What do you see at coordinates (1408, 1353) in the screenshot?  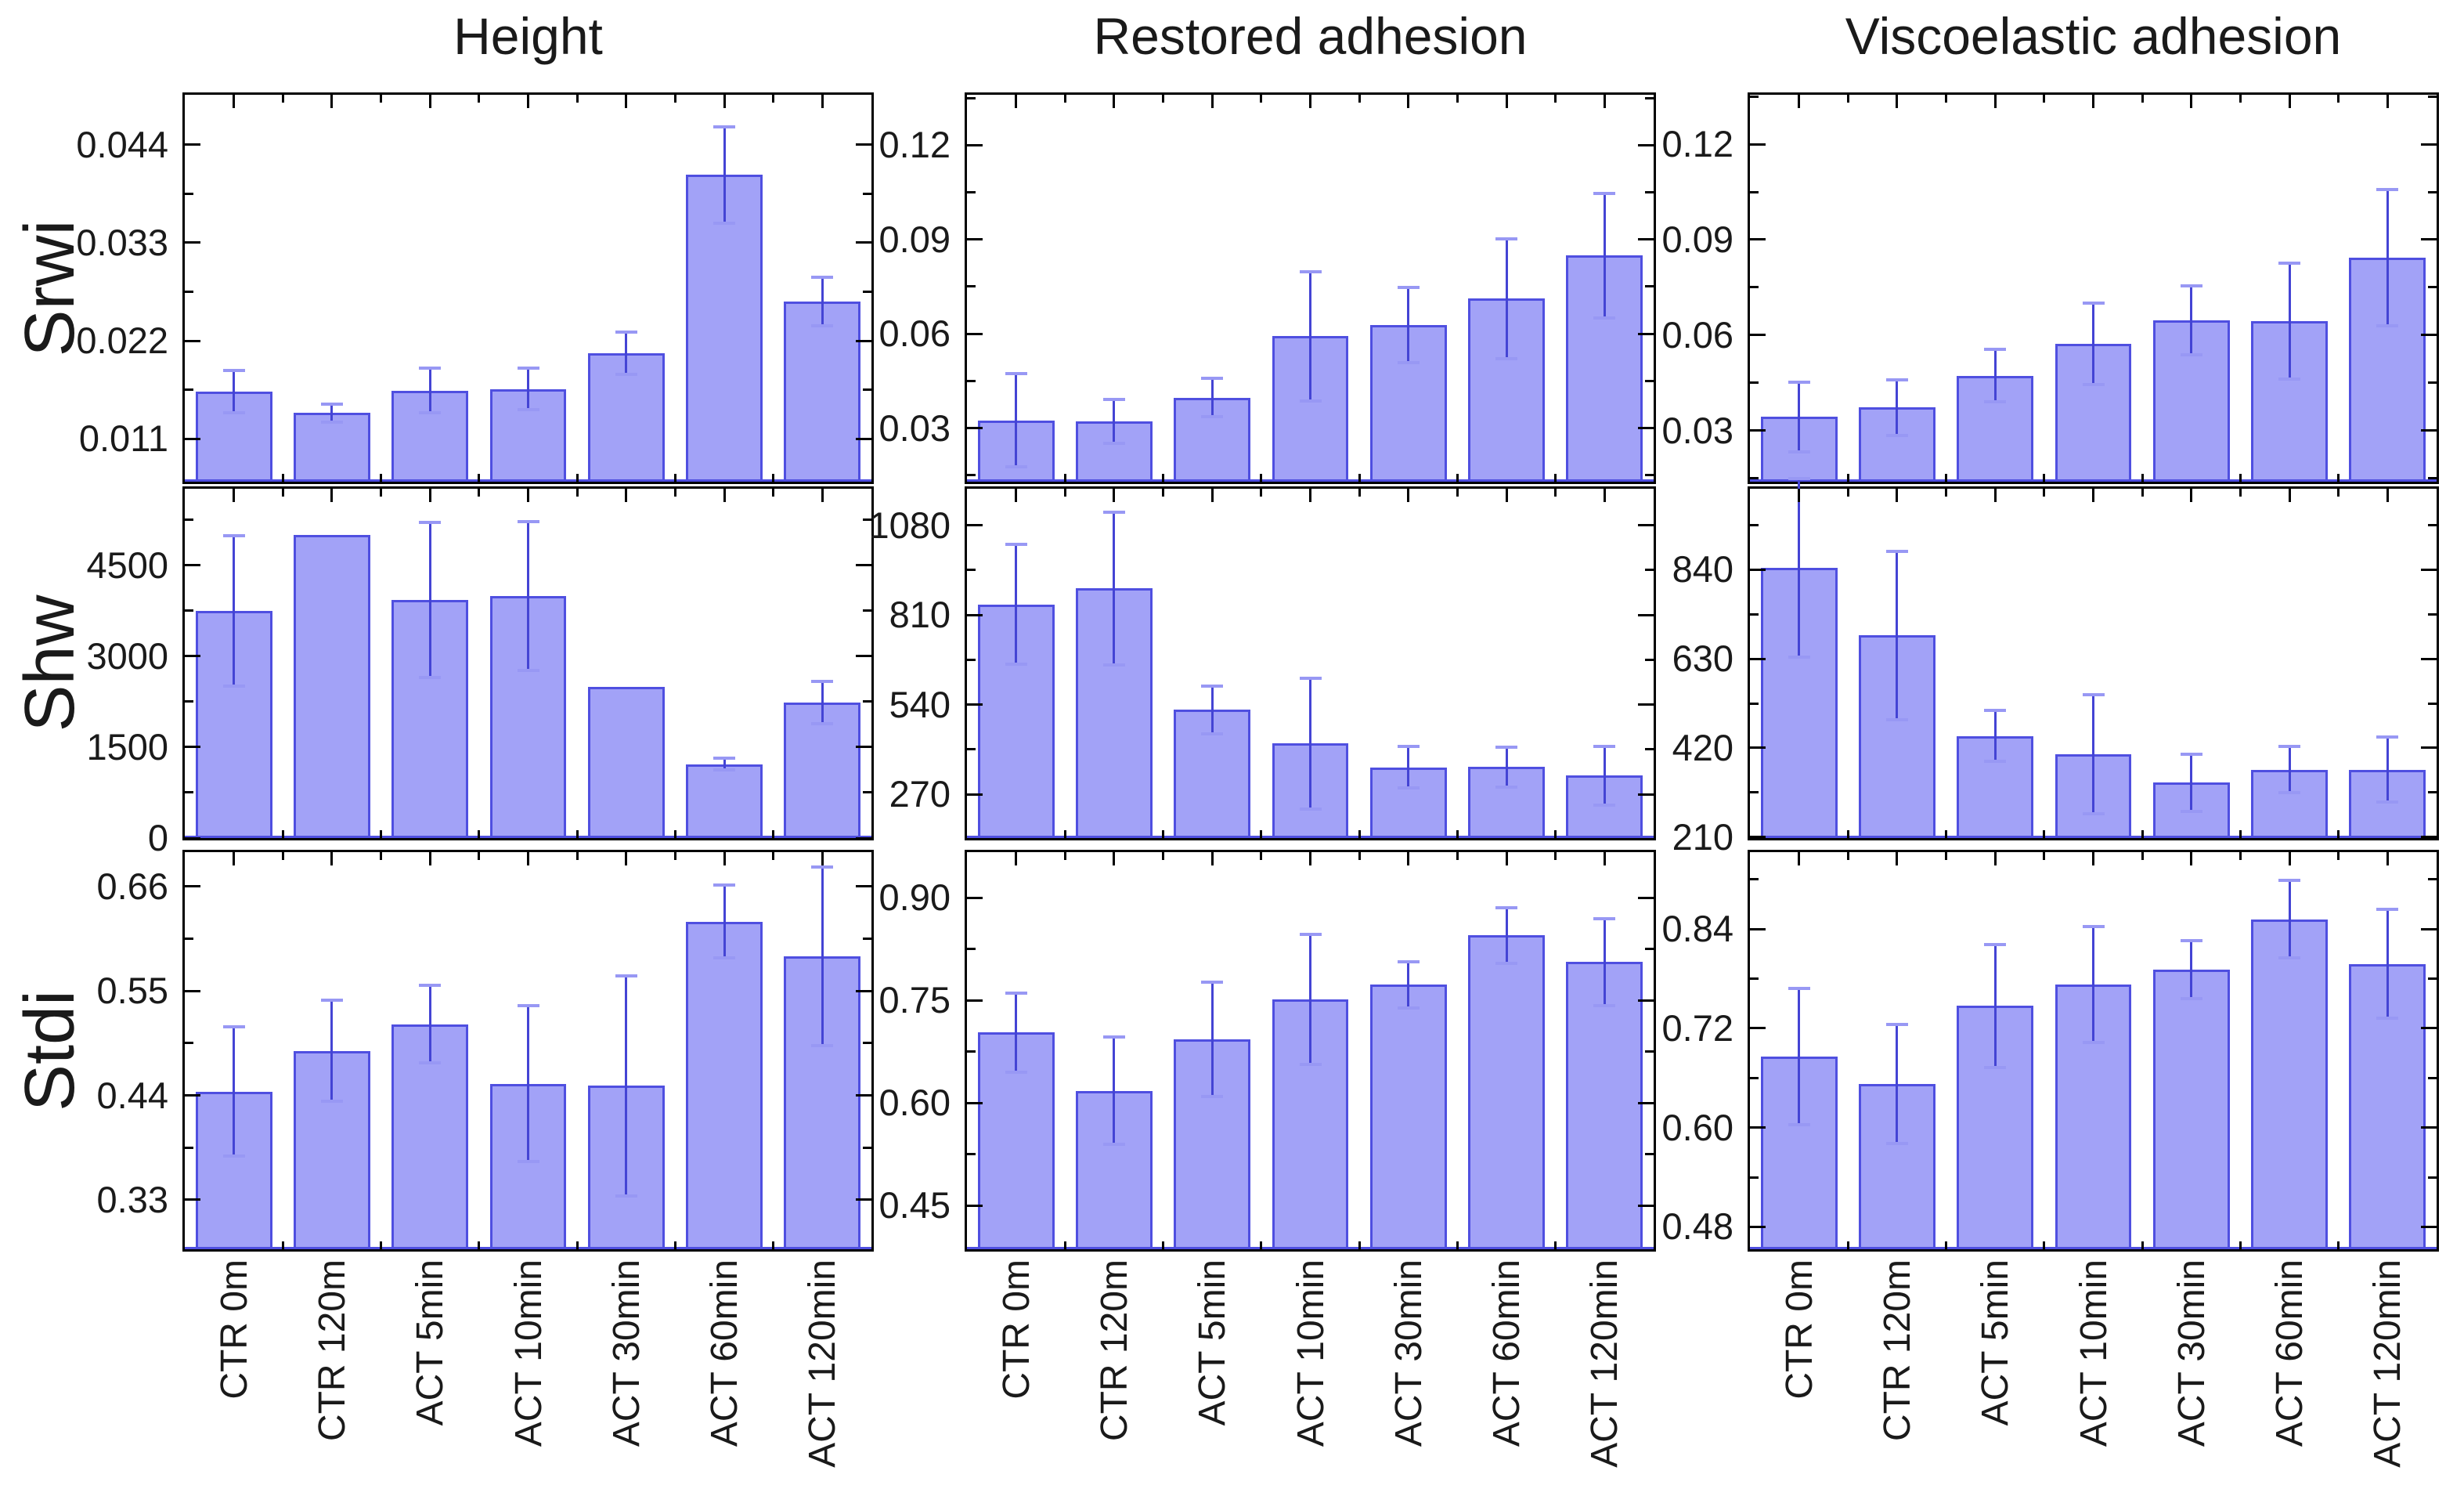 I see `x-category-label: ACT 30min` at bounding box center [1408, 1353].